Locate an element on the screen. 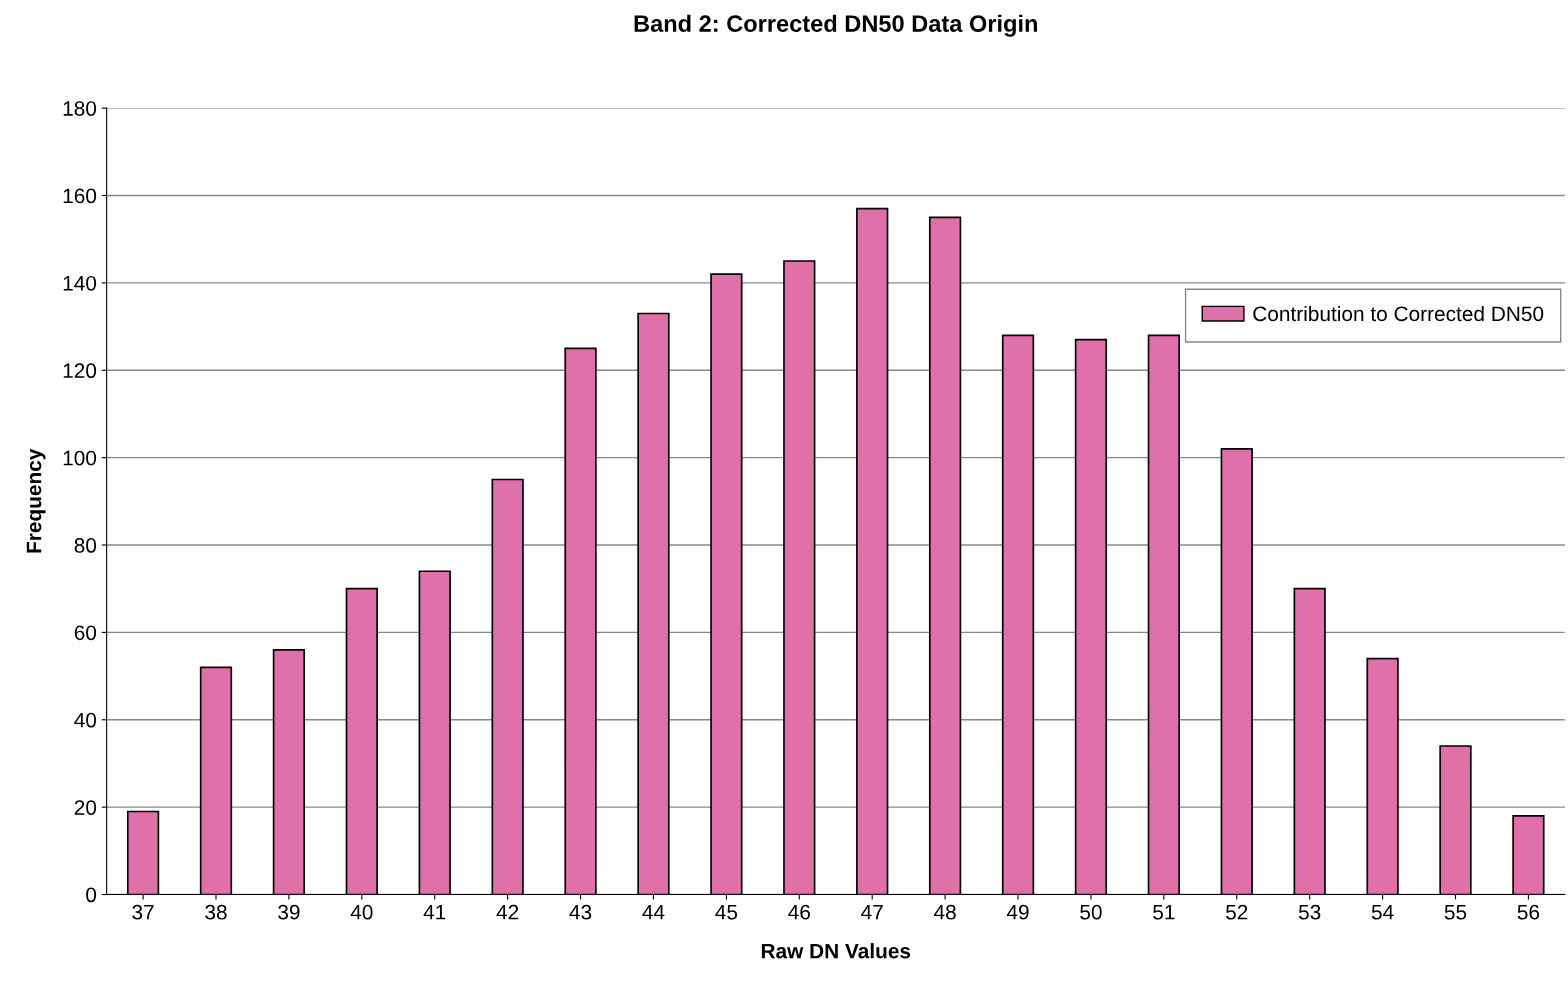 Image resolution: width=1568 pixels, height=983 pixels. chart-title: Band 2: Corrected DN50 Data Origin is located at coordinates (835, 25).